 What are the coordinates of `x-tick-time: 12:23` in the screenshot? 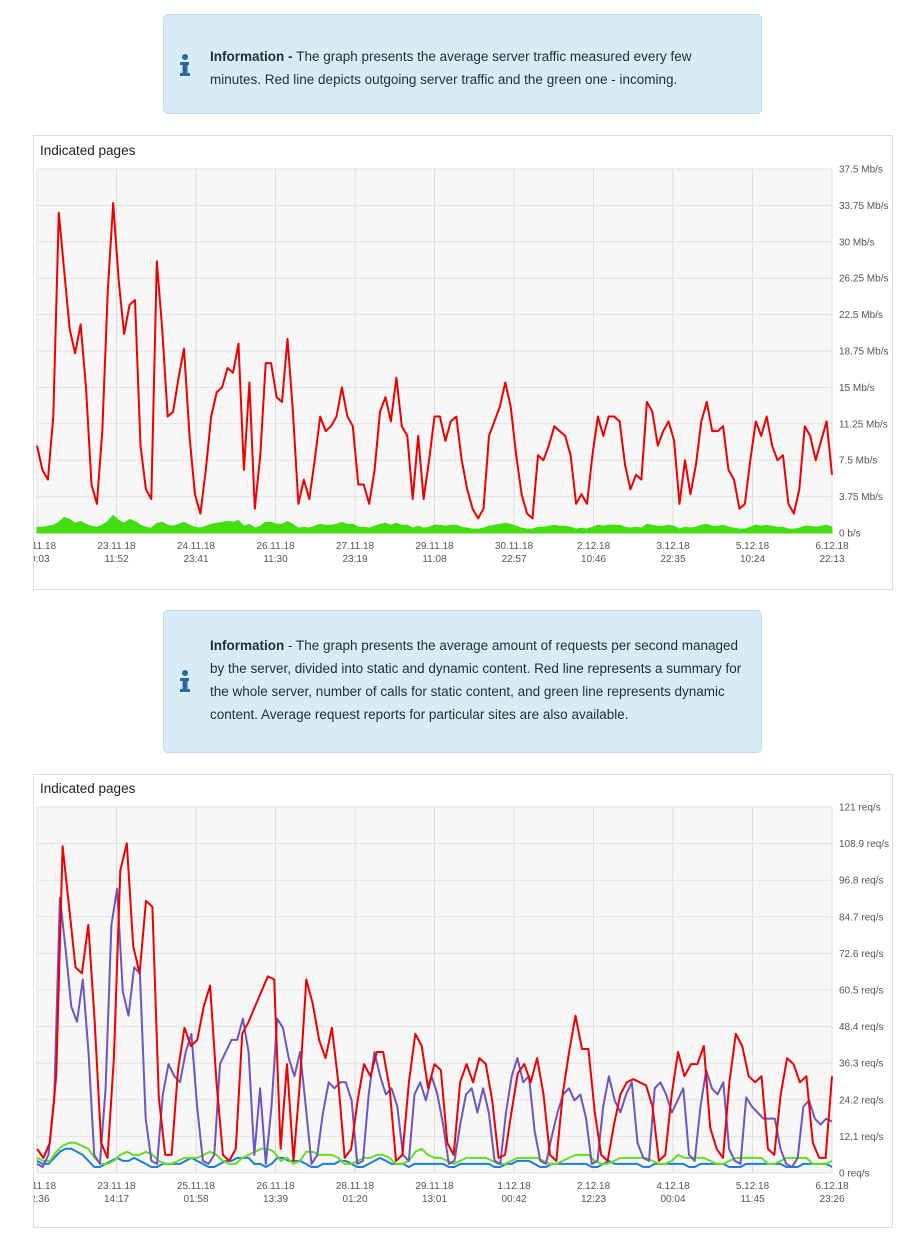 It's located at (593, 1199).